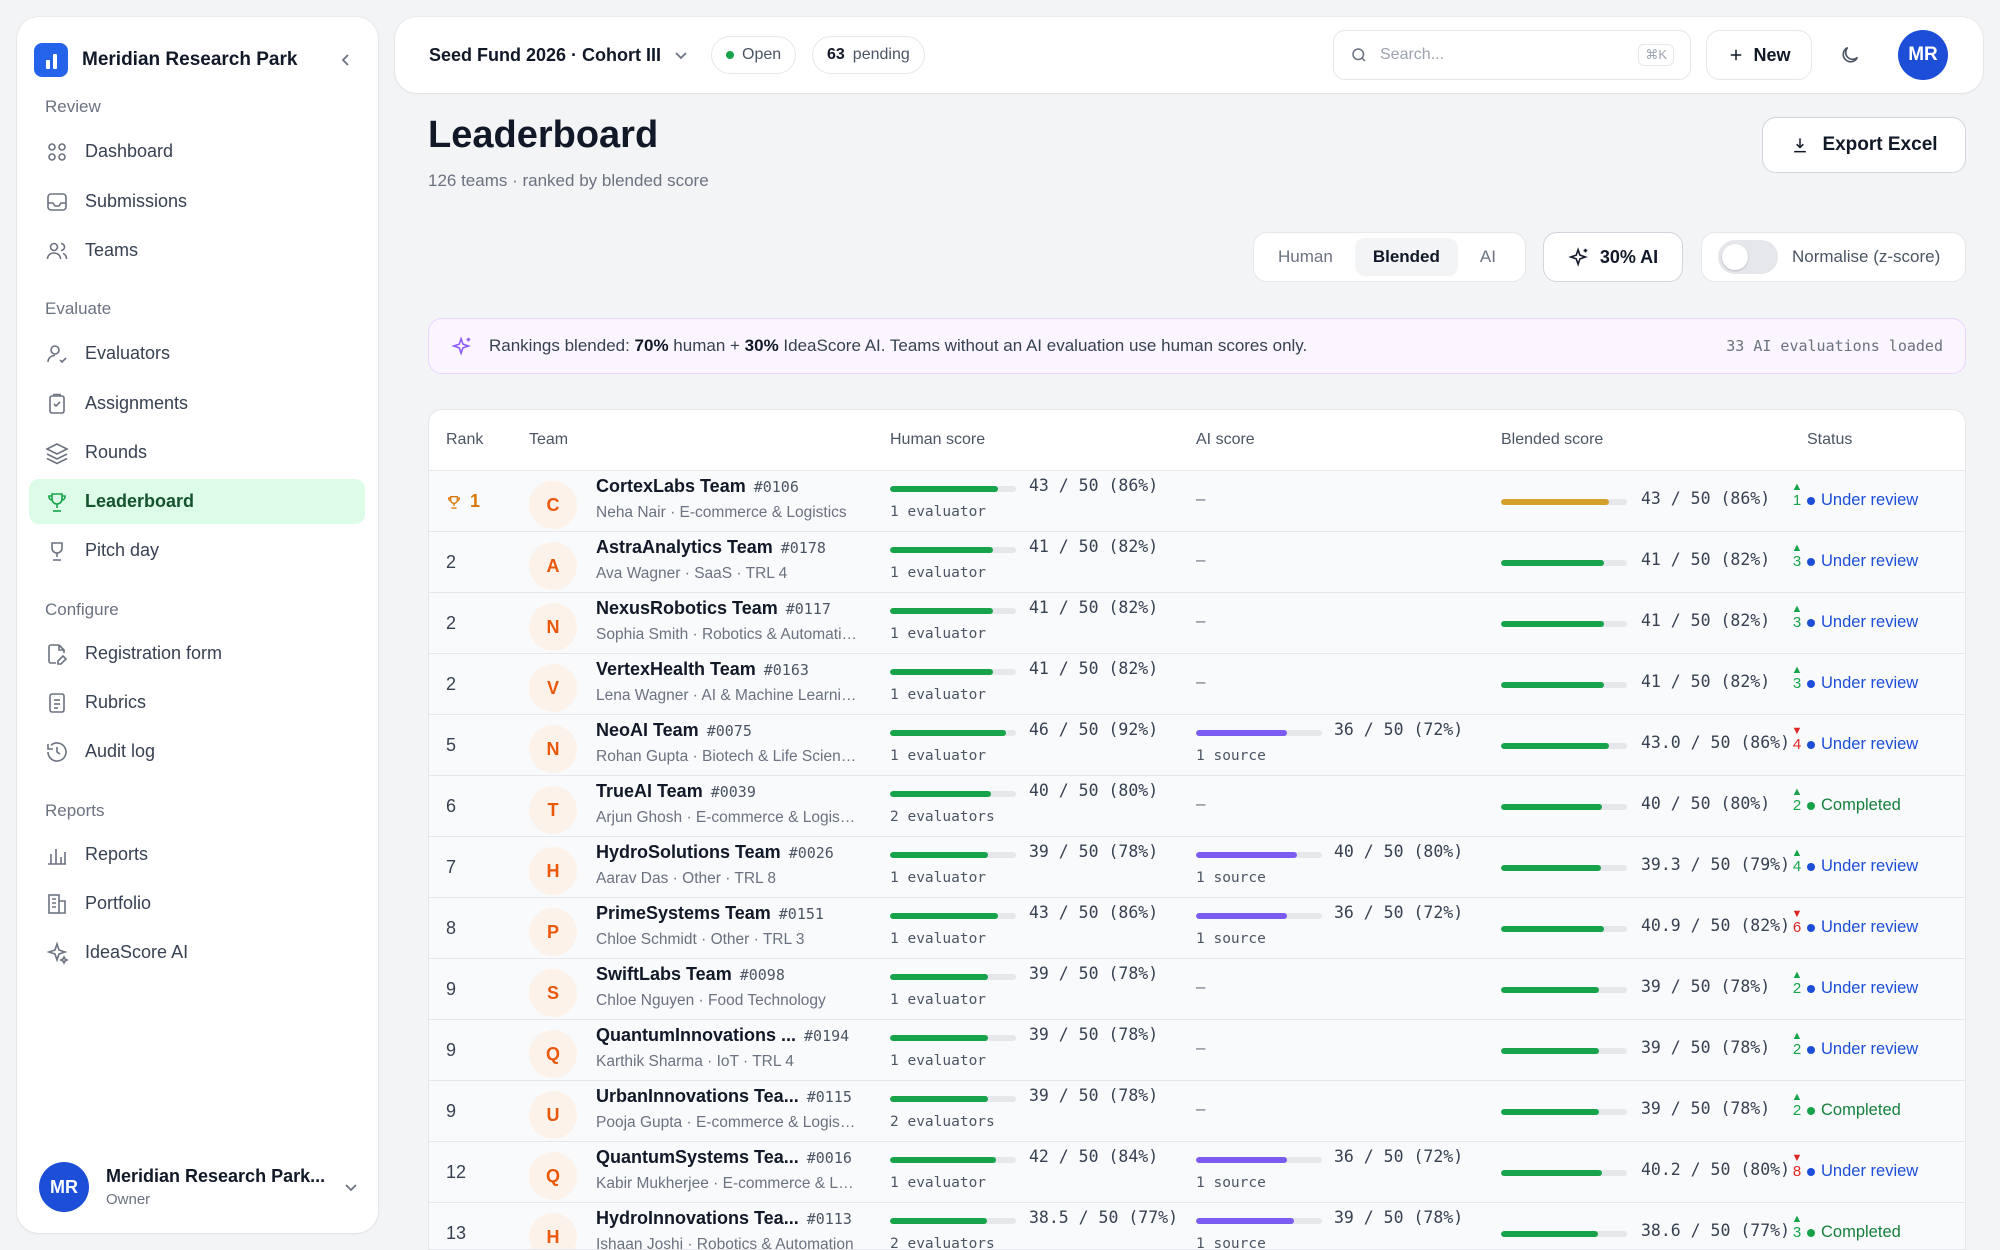  Describe the element at coordinates (724, 1096) in the screenshot. I see `team-name-link: UrbanInnovations Tea... #0115` at that location.